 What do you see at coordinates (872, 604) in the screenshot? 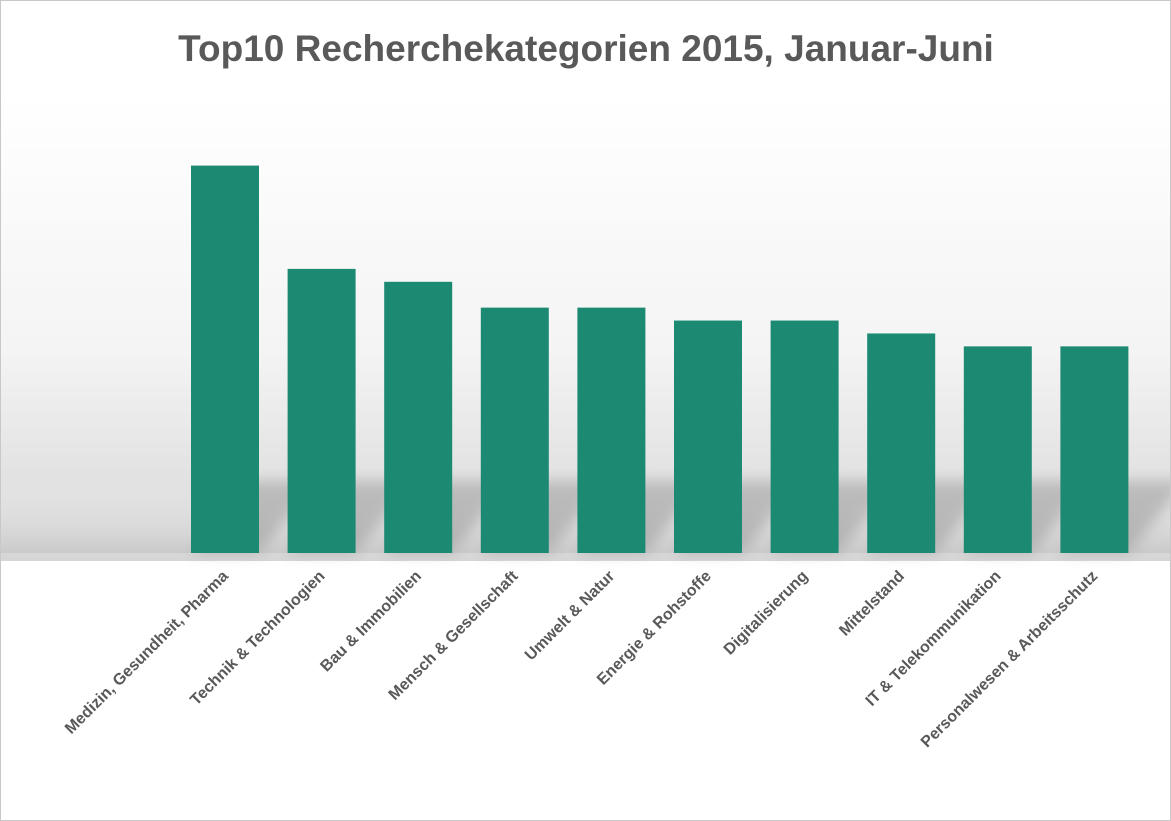
I see `x-tick-label: Mittelstand` at bounding box center [872, 604].